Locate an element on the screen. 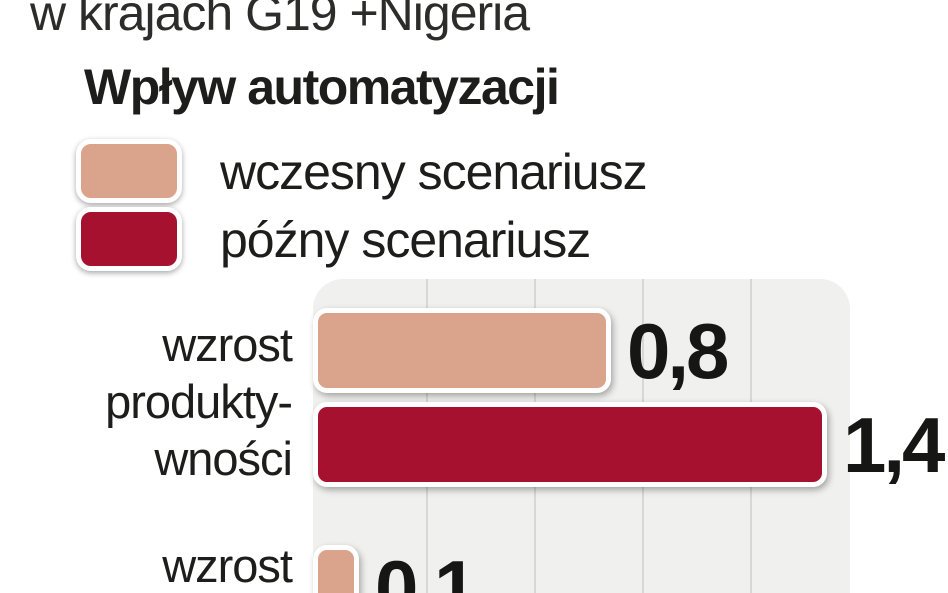 This screenshot has width=948, height=593. legend-label: późny scenariusz is located at coordinates (405, 240).